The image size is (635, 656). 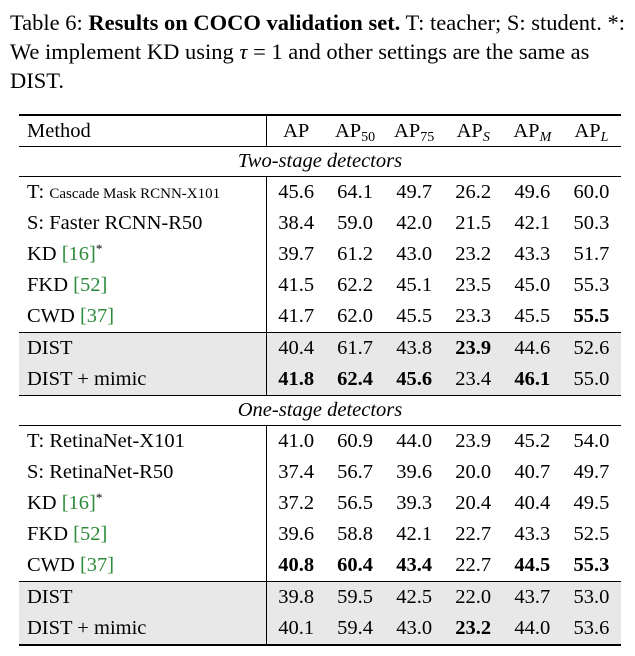 What do you see at coordinates (106, 441) in the screenshot?
I see `method-name: T: RetinaNet-X101` at bounding box center [106, 441].